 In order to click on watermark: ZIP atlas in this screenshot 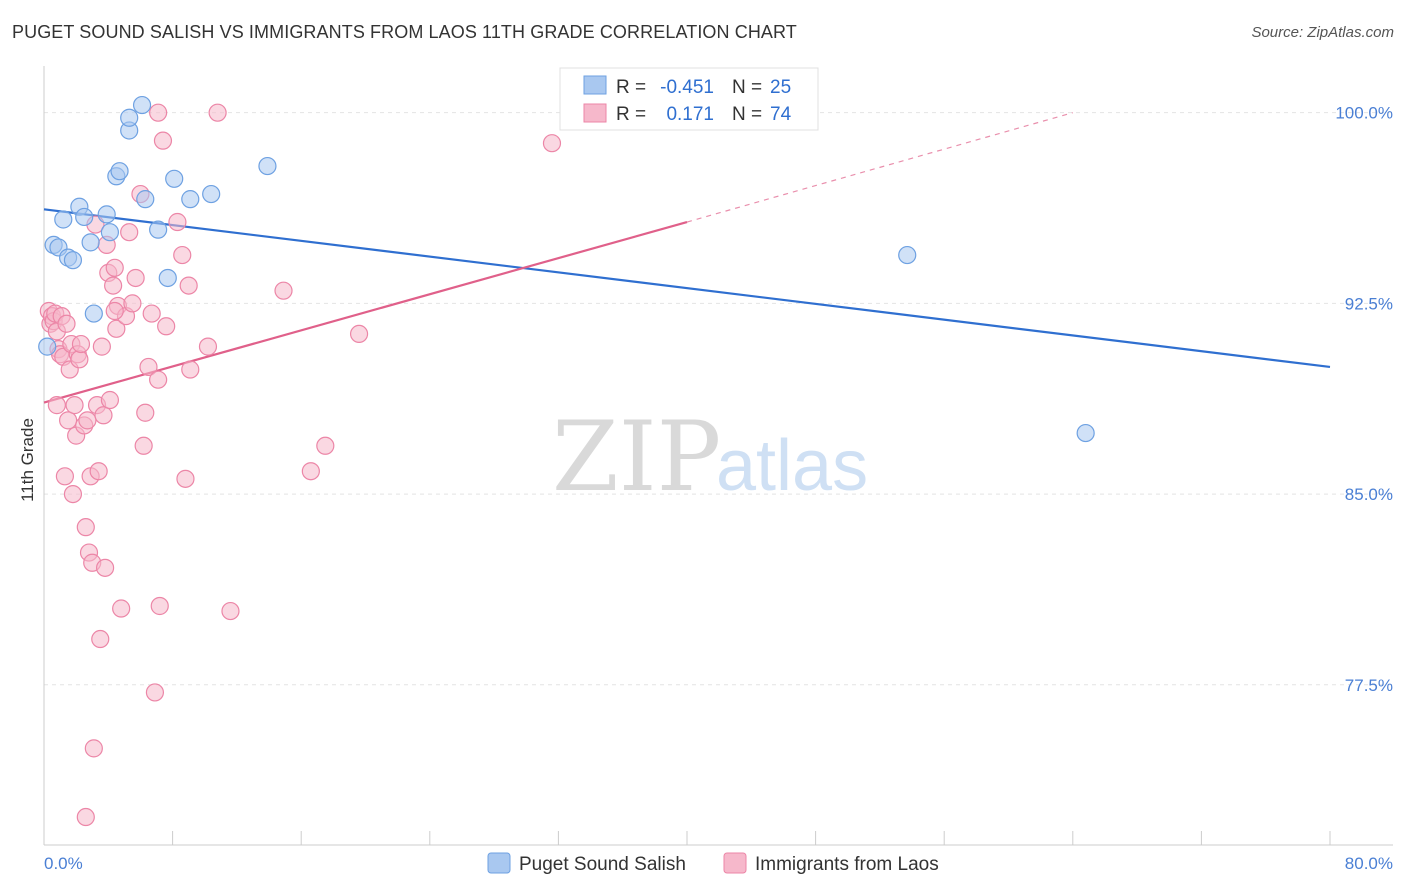, I will do `click(710, 457)`.